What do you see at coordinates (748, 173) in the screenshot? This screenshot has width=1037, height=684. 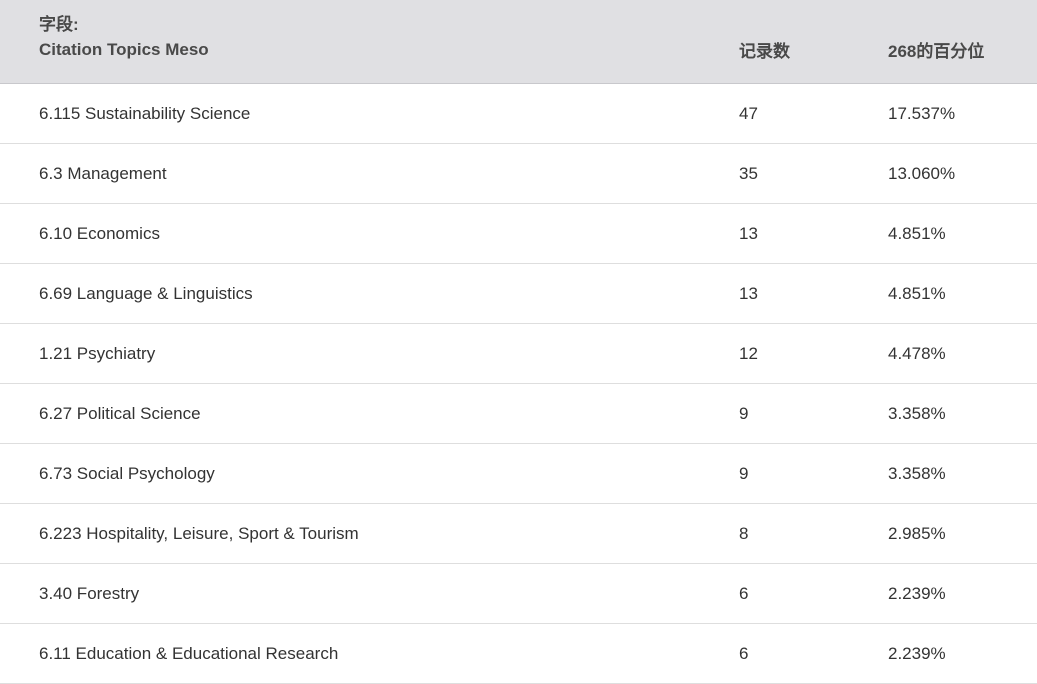 I see `record-count: 35` at bounding box center [748, 173].